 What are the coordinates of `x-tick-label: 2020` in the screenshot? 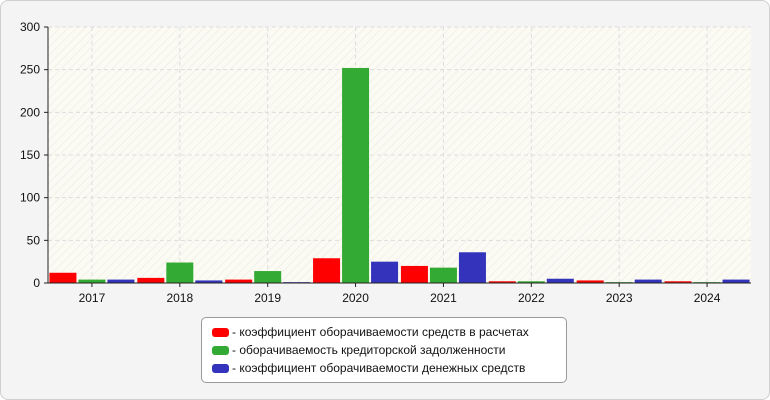 It's located at (355, 298).